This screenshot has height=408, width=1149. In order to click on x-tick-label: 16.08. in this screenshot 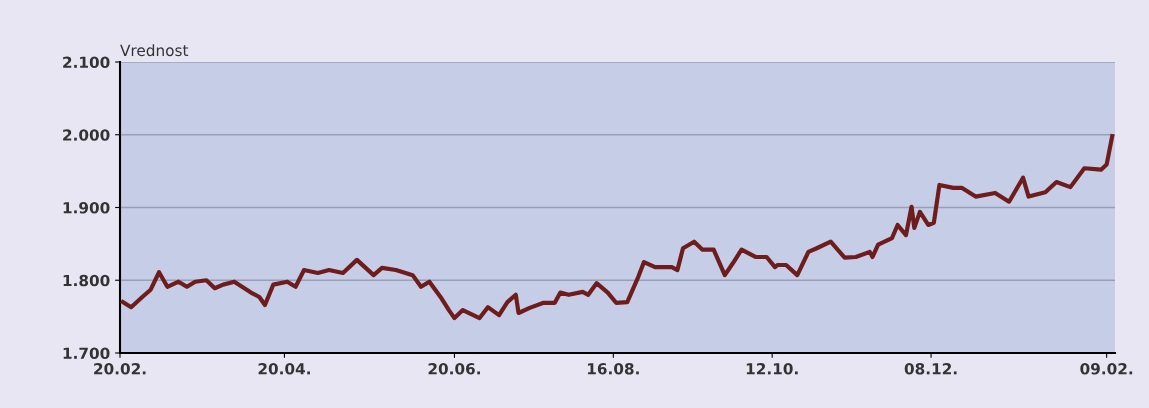, I will do `click(613, 368)`.